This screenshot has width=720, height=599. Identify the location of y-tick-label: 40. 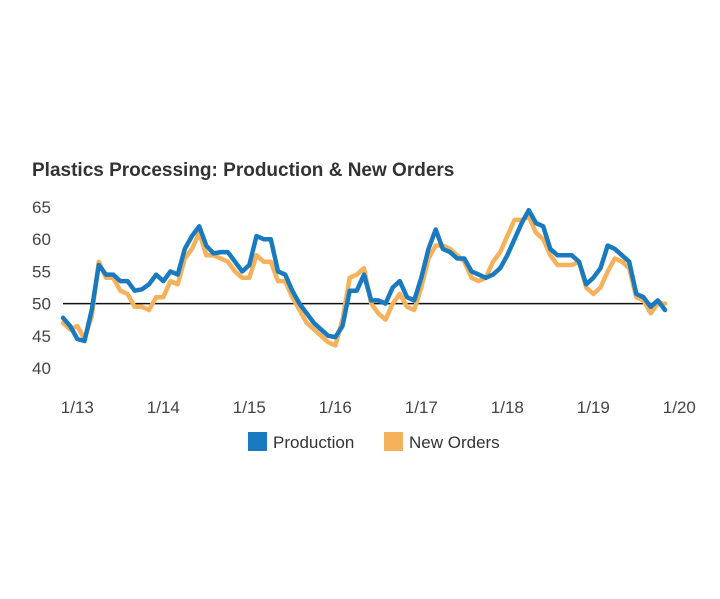
(41, 368).